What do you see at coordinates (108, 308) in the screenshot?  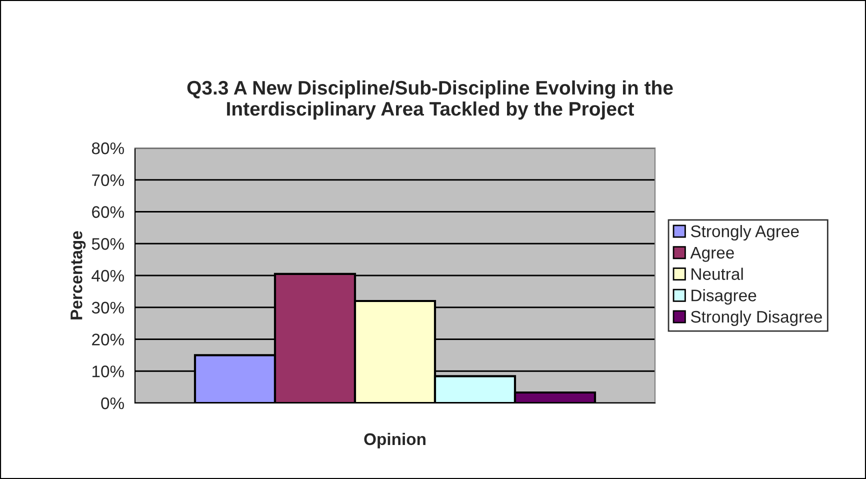 I see `y-tick-label: 30%` at bounding box center [108, 308].